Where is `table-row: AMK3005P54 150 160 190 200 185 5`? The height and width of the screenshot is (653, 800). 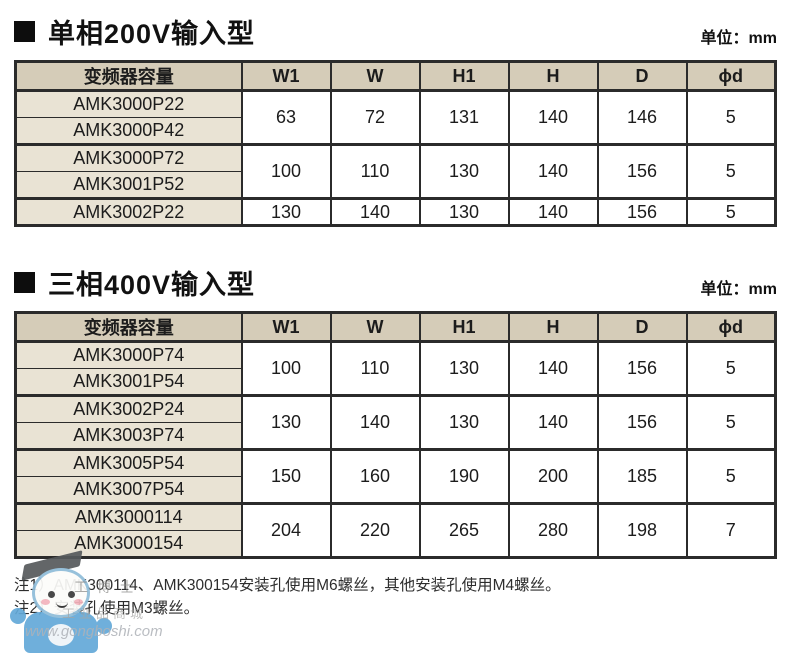 table-row: AMK3005P54 150 160 190 200 185 5 is located at coordinates (395, 477).